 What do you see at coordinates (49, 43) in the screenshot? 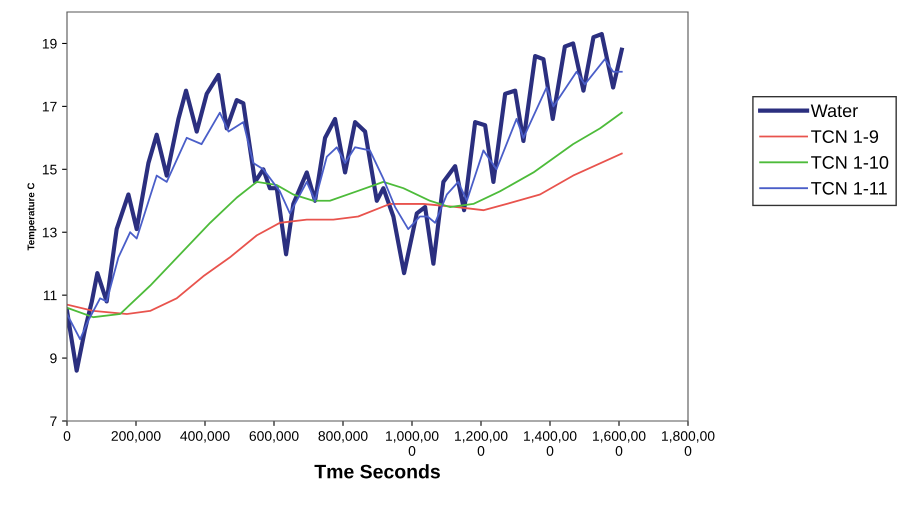
I see `y-tick-label: 19` at bounding box center [49, 43].